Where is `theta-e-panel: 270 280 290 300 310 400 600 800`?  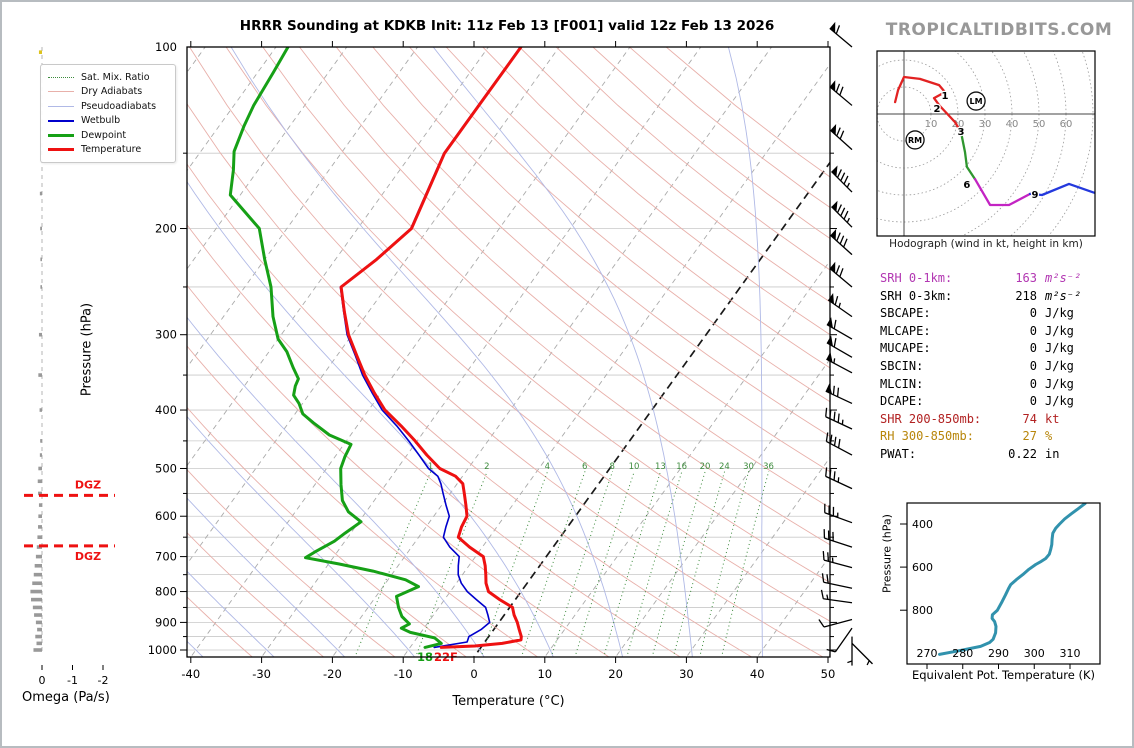 theta-e-panel: 270 280 290 300 310 400 600 800 is located at coordinates (1000, 585).